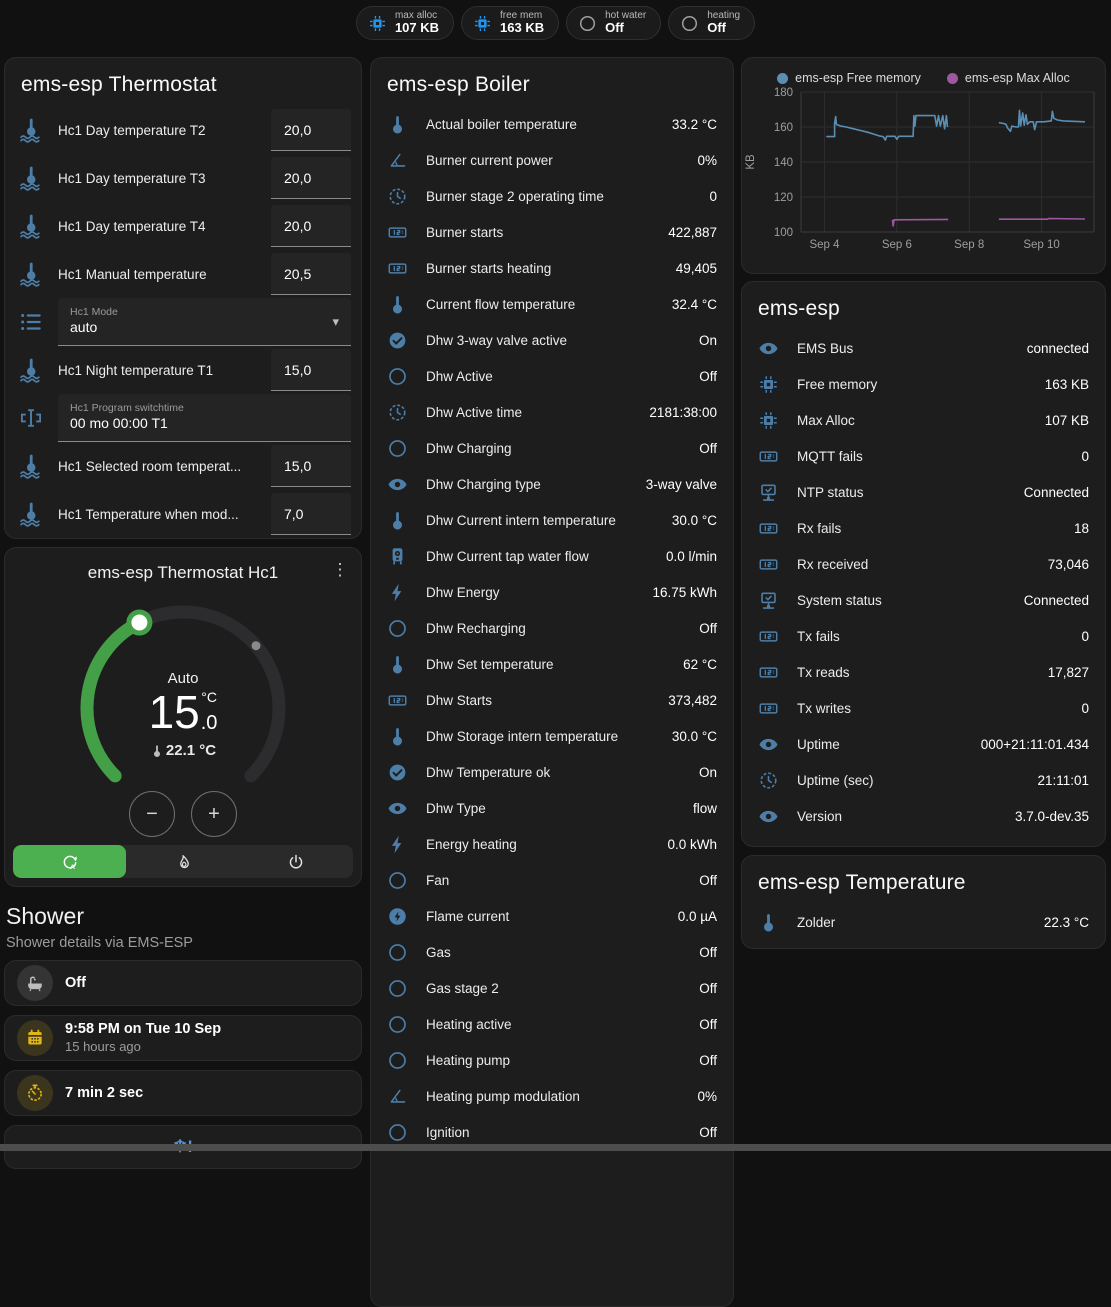 The width and height of the screenshot is (1111, 1307). Describe the element at coordinates (825, 348) in the screenshot. I see `entity-label: EMS Bus` at that location.